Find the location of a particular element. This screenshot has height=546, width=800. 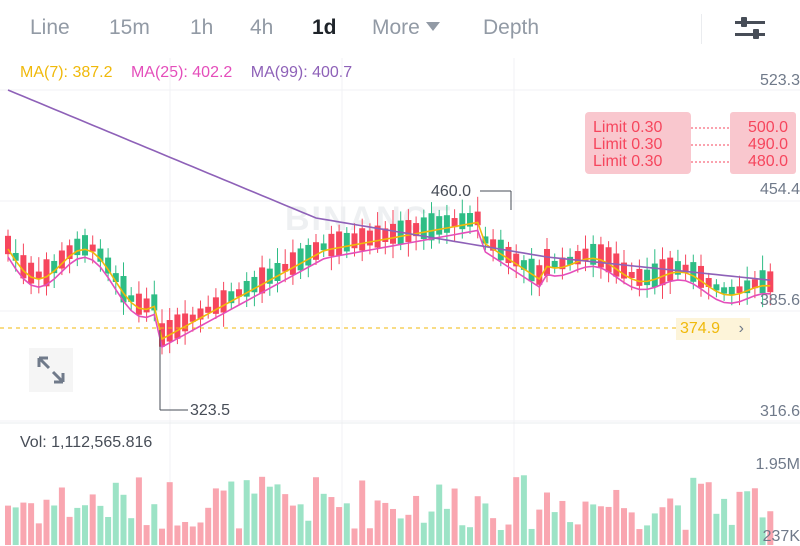

current-price-tag: 374.9 › is located at coordinates (713, 329).